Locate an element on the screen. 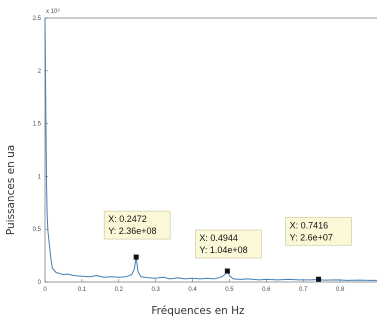 Image resolution: width=377 pixels, height=323 pixels. y-axis-label: Puissances en ua is located at coordinates (11, 190).